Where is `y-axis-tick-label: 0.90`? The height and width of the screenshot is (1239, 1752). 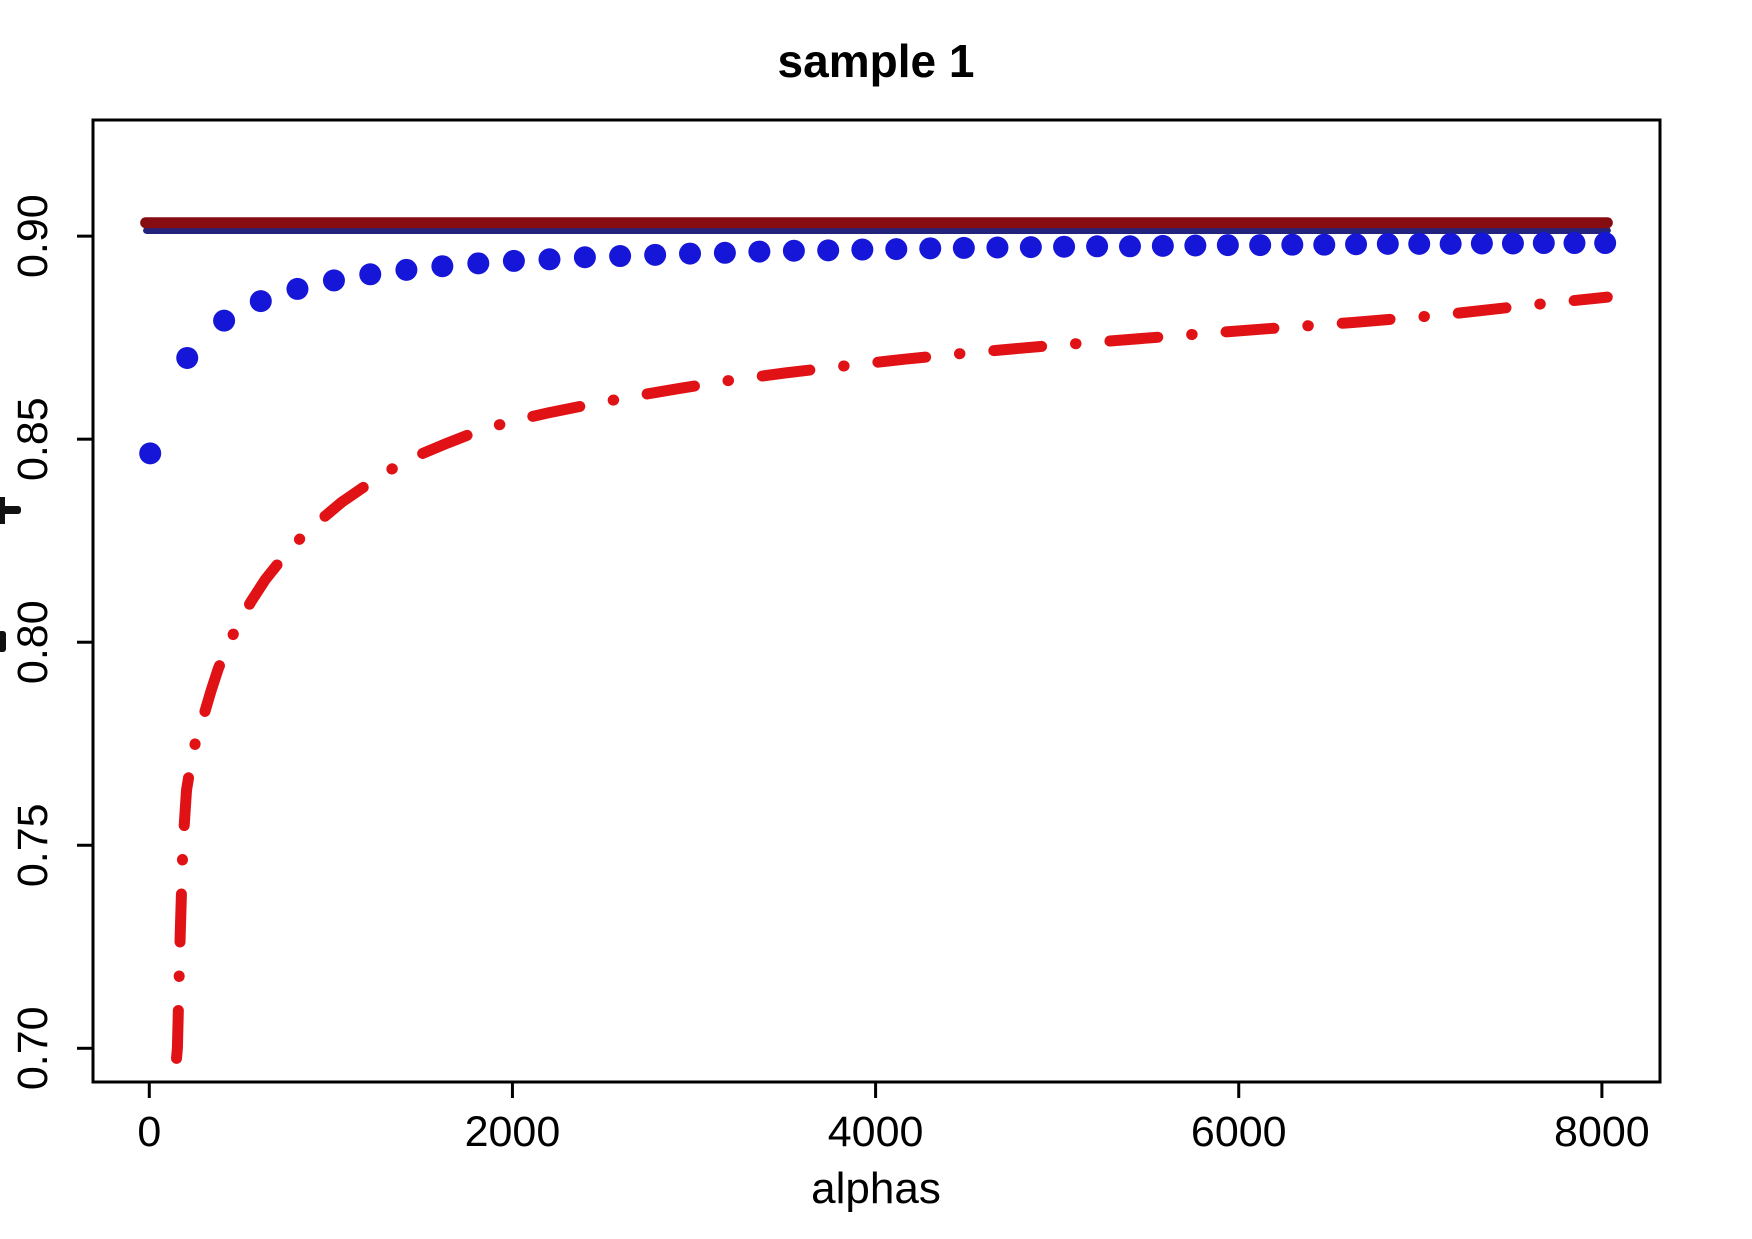
y-axis-tick-label: 0.90 is located at coordinates (33, 236).